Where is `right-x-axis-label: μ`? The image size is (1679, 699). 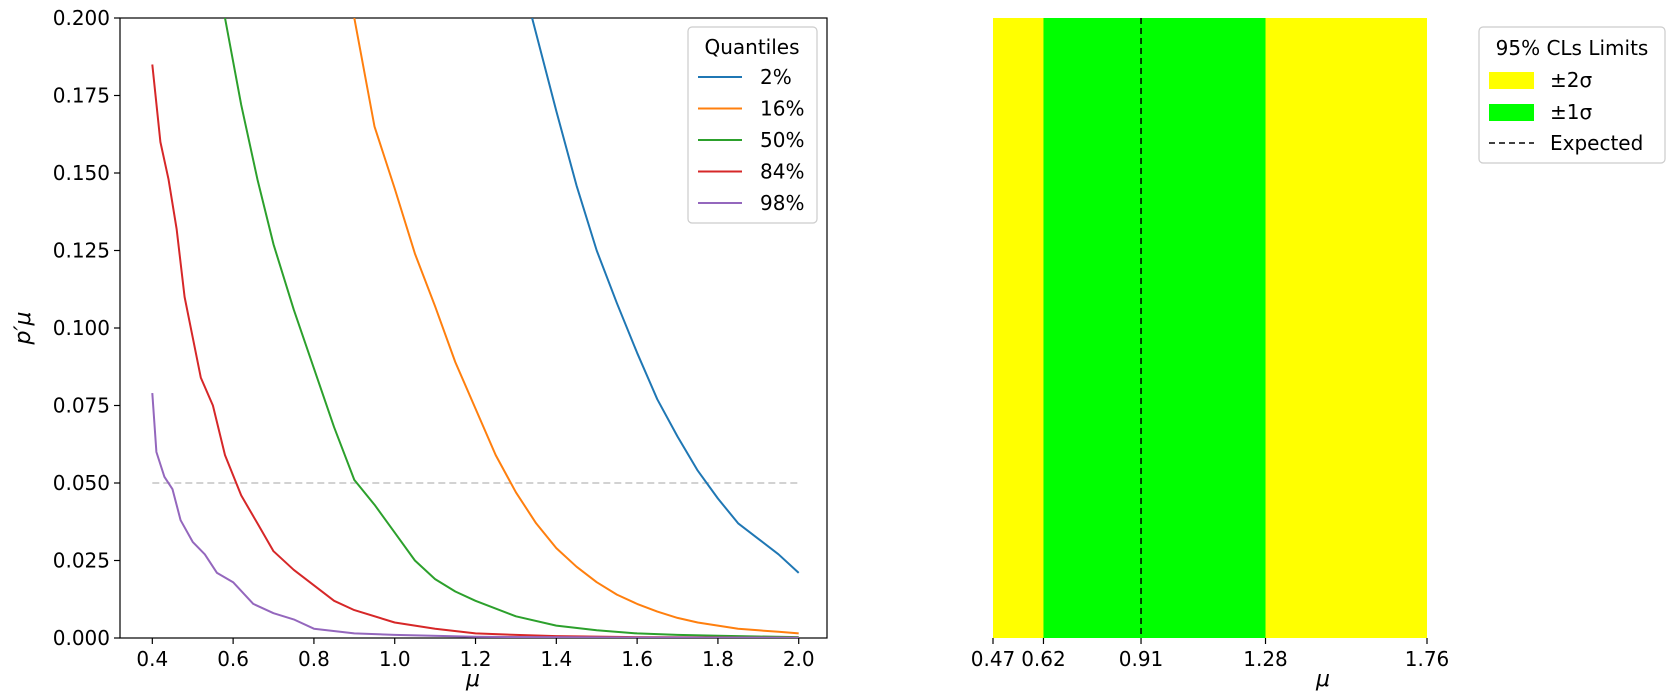 right-x-axis-label: μ is located at coordinates (1322, 679).